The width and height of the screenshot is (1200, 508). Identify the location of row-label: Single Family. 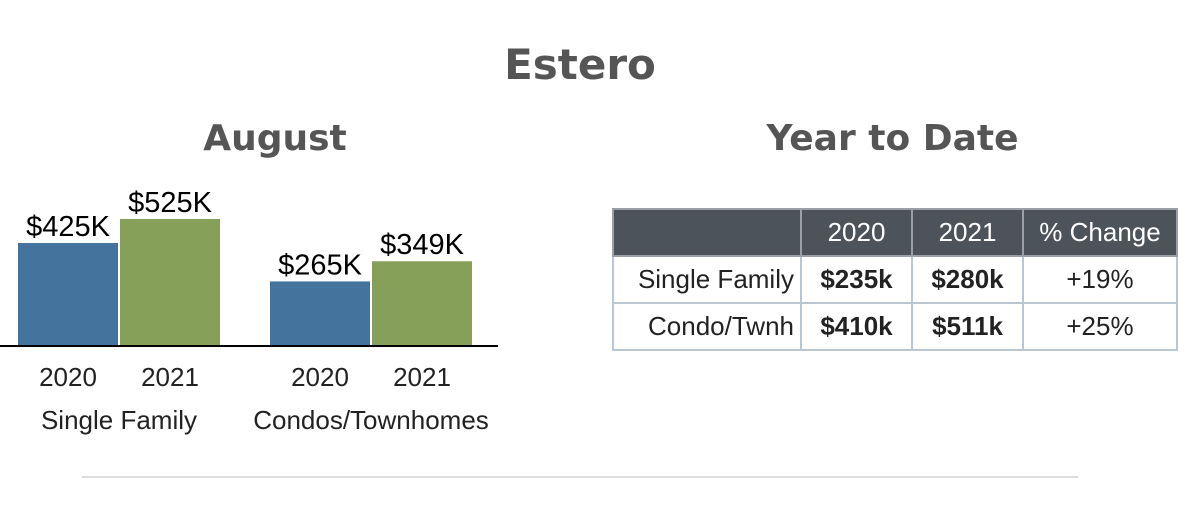
(707, 279).